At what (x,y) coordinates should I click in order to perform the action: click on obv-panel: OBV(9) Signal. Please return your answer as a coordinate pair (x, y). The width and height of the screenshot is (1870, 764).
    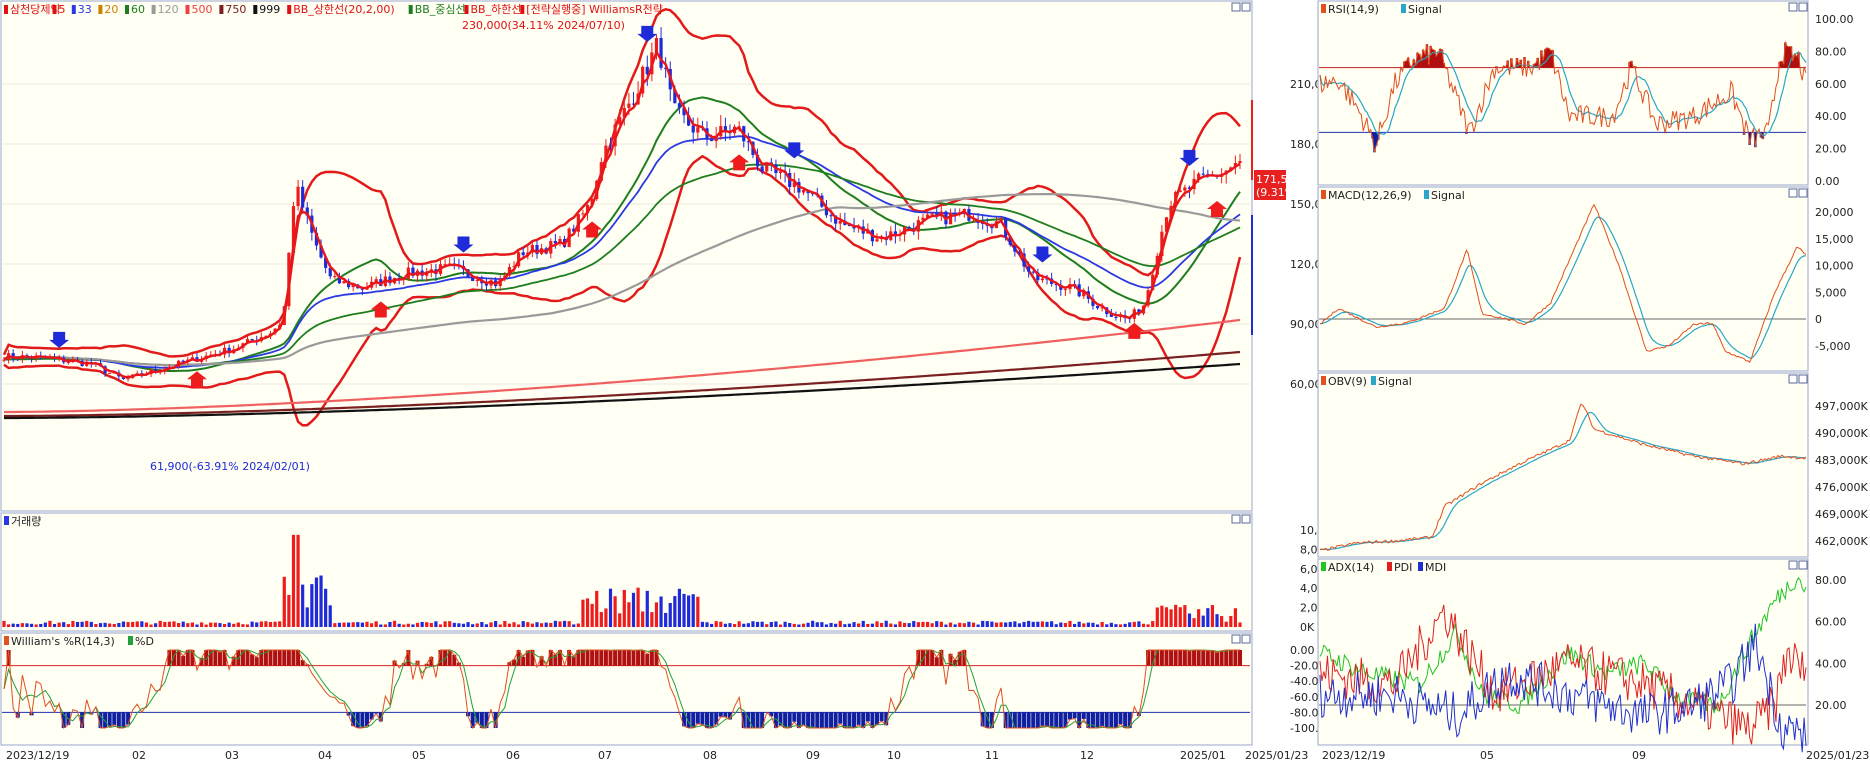
    Looking at the image, I should click on (1563, 465).